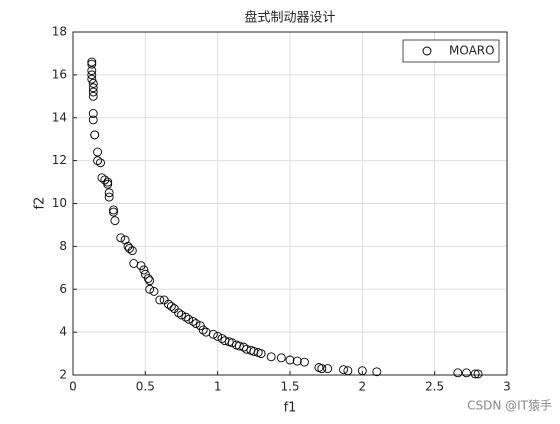  What do you see at coordinates (73, 387) in the screenshot?
I see `x-tick-label: 0` at bounding box center [73, 387].